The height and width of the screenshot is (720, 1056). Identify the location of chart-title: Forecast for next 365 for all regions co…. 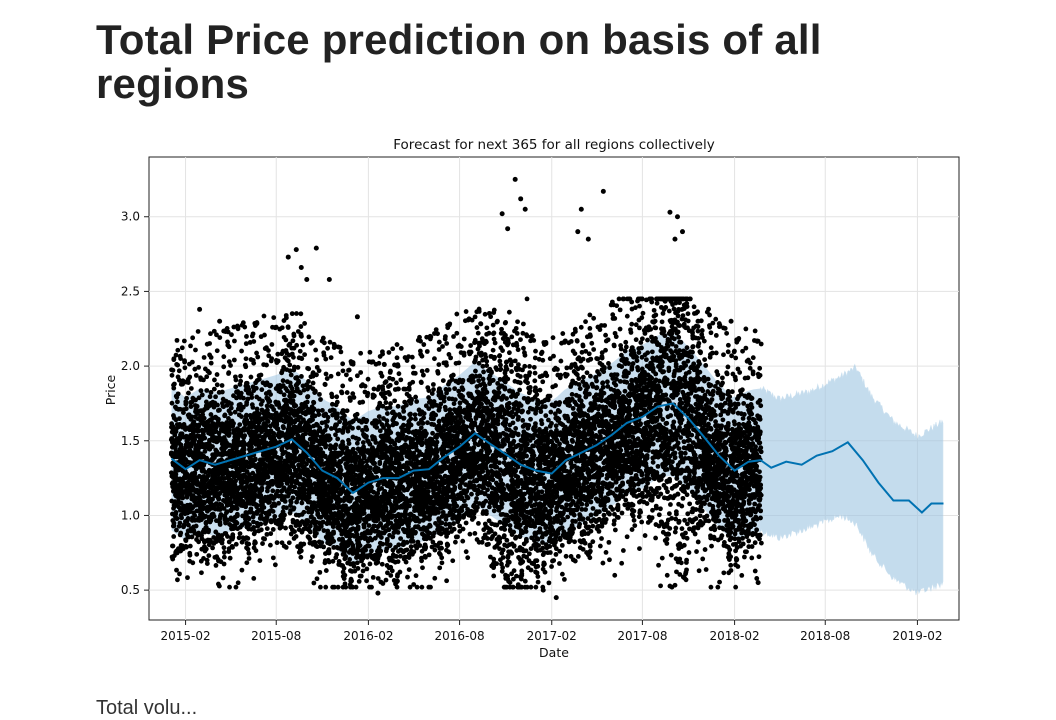
(553, 145).